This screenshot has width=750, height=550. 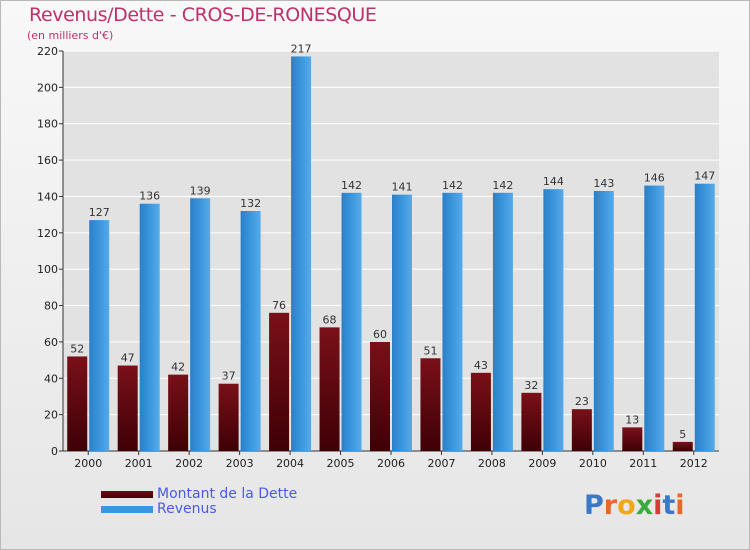 What do you see at coordinates (227, 494) in the screenshot?
I see `legend-label-debt: Montant de la Dette` at bounding box center [227, 494].